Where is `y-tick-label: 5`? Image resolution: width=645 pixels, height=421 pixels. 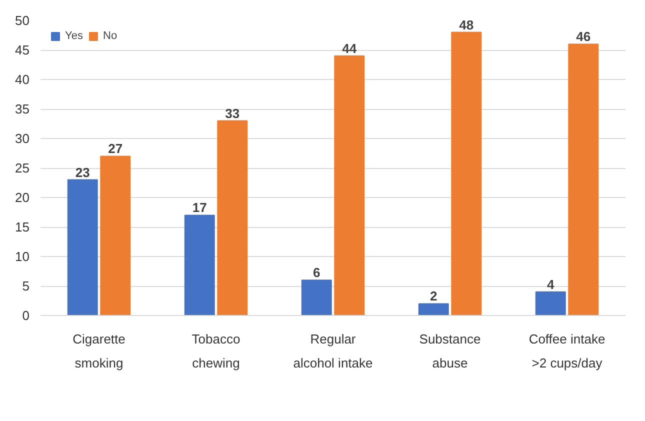
y-tick-label: 5 is located at coordinates (26, 286).